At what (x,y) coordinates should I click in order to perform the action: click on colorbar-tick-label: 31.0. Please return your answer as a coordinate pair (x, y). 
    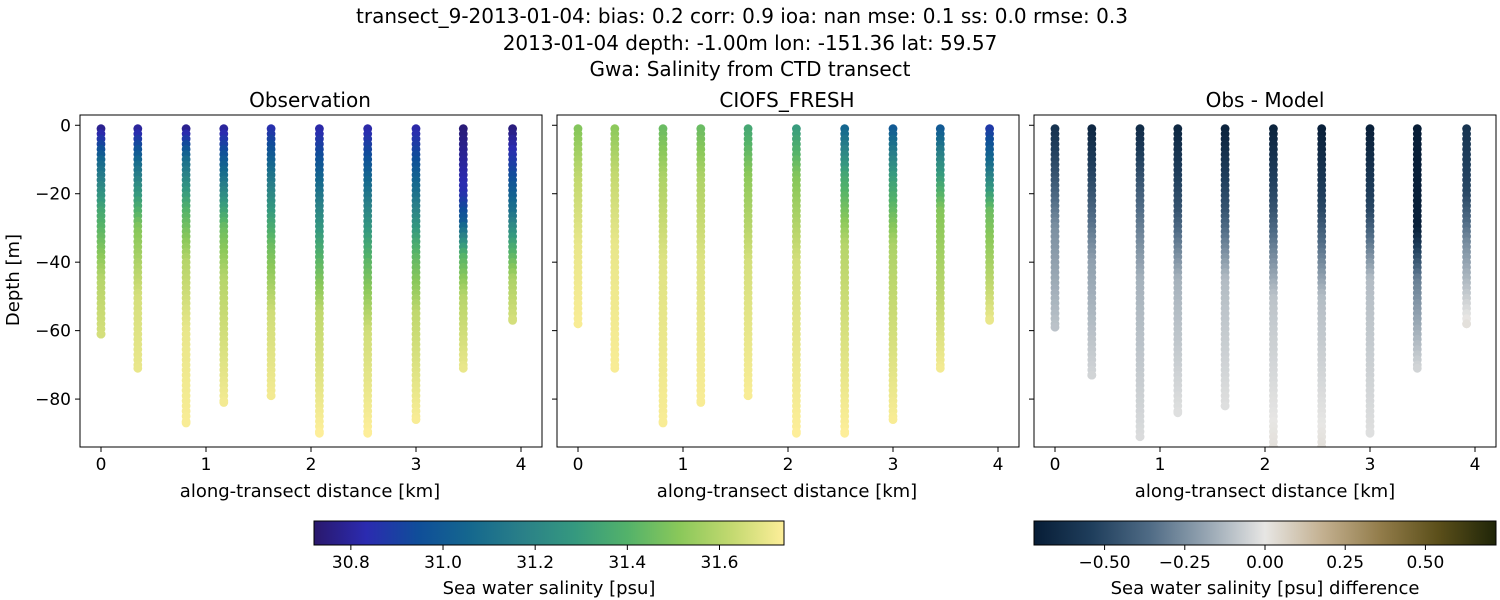
    Looking at the image, I should click on (443, 563).